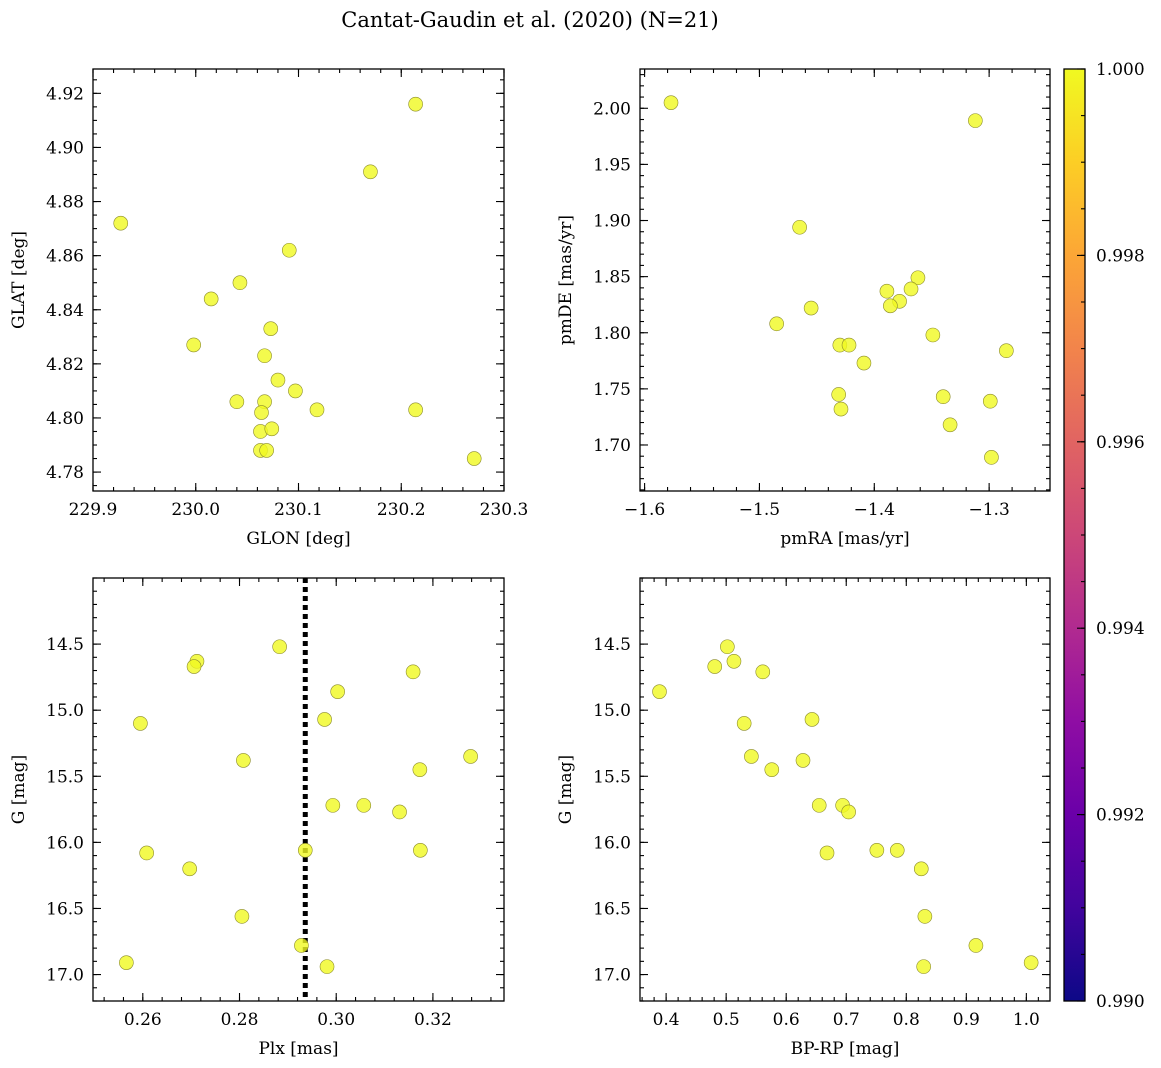 The width and height of the screenshot is (1161, 1068). I want to click on x-tick-label: 0.8, so click(906, 1020).